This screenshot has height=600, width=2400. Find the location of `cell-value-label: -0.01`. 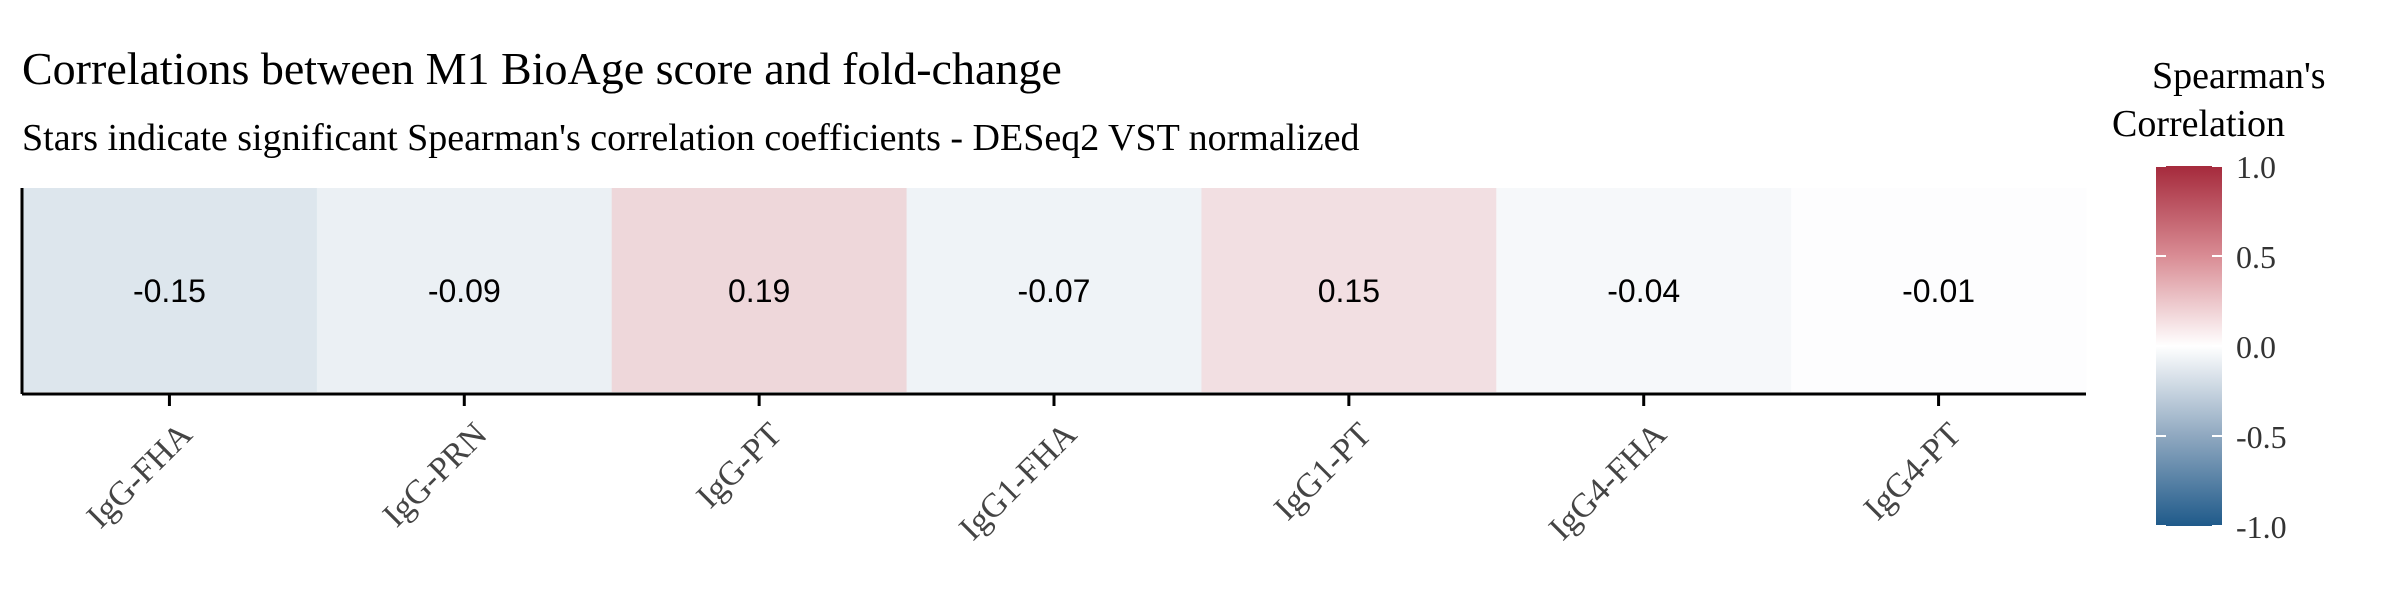

cell-value-label: -0.01 is located at coordinates (1938, 291).